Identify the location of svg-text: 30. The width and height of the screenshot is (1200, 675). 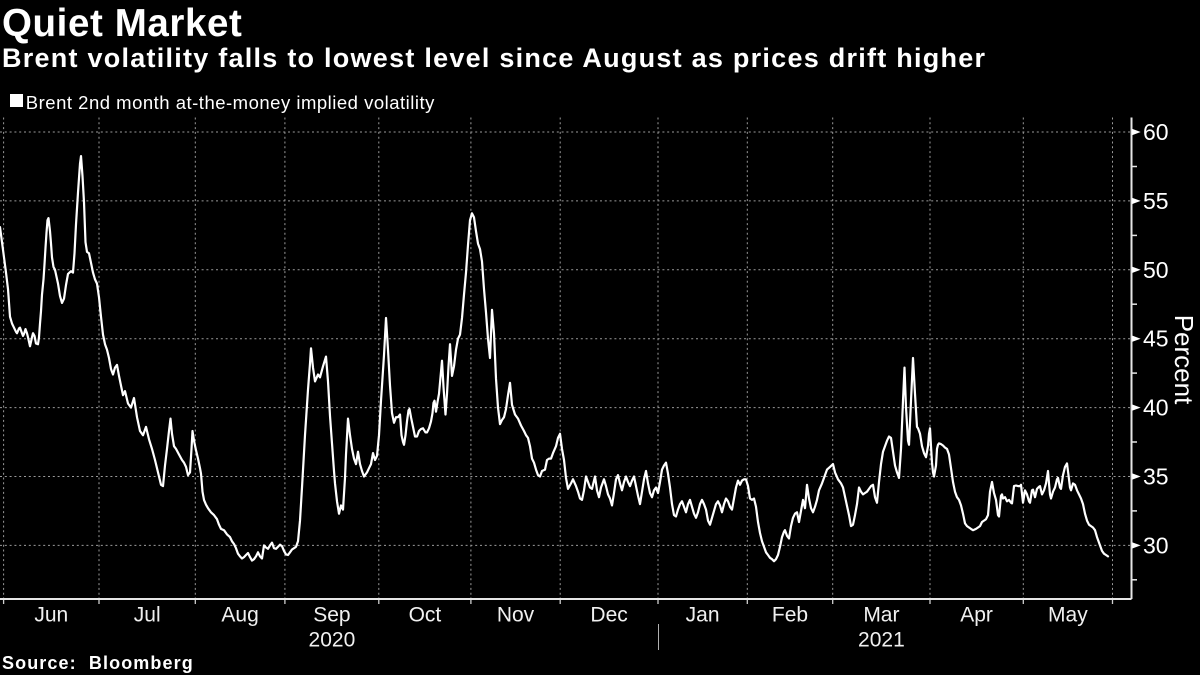
(1156, 545).